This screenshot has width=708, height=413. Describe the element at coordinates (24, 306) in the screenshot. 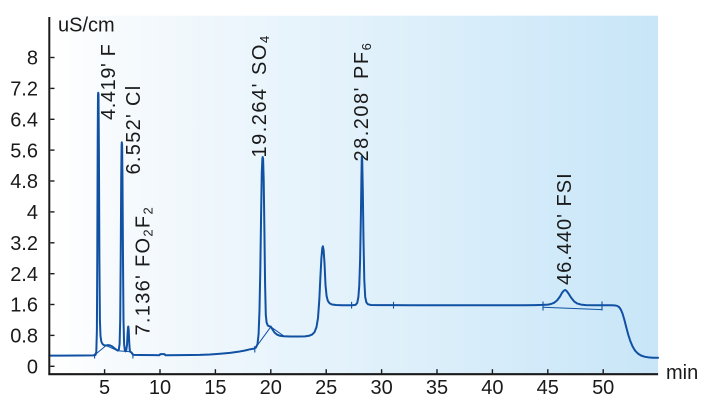

I see `svg-text: 1.6` at that location.